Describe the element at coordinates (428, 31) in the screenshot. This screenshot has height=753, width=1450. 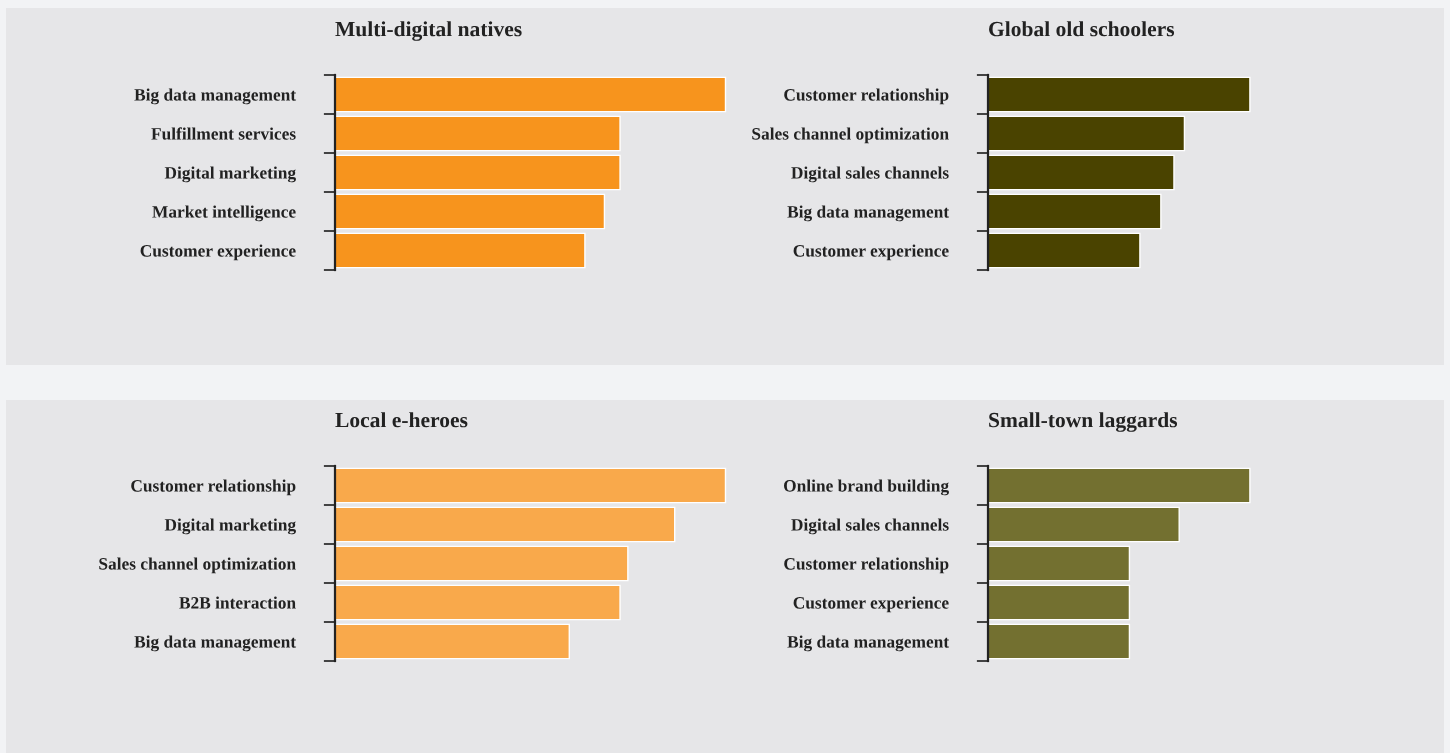
I see `chart-title: Multi-digital natives` at that location.